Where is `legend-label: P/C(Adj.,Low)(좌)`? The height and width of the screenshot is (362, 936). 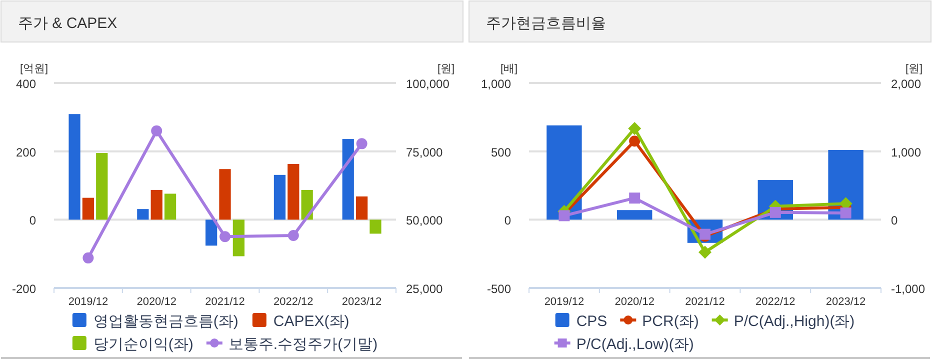 legend-label: P/C(Adj.,Low)(좌) is located at coordinates (635, 344).